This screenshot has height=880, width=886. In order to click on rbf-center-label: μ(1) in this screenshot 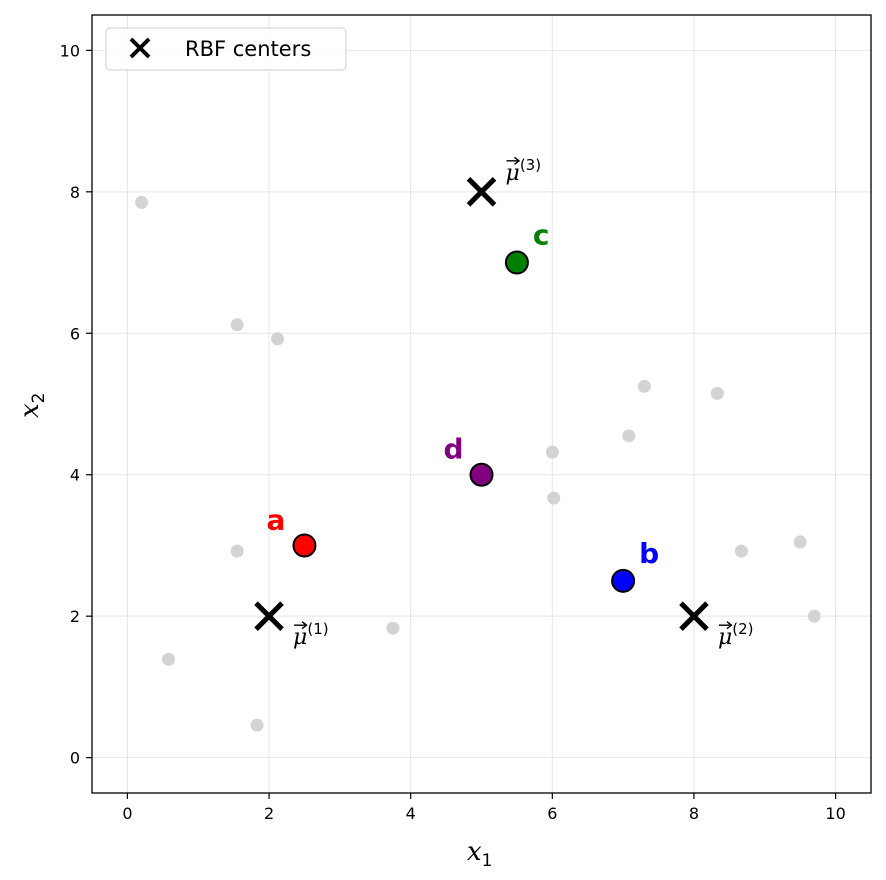, I will do `click(311, 635)`.